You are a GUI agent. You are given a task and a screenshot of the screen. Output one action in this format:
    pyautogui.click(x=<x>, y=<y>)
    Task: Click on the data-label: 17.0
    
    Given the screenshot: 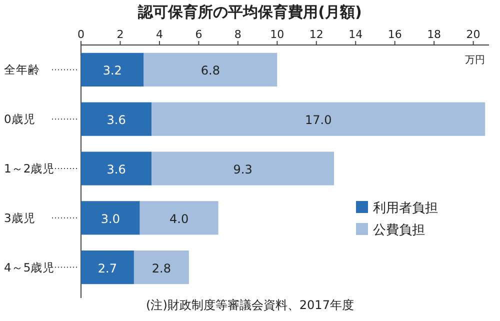 What is the action you would take?
    pyautogui.click(x=318, y=120)
    